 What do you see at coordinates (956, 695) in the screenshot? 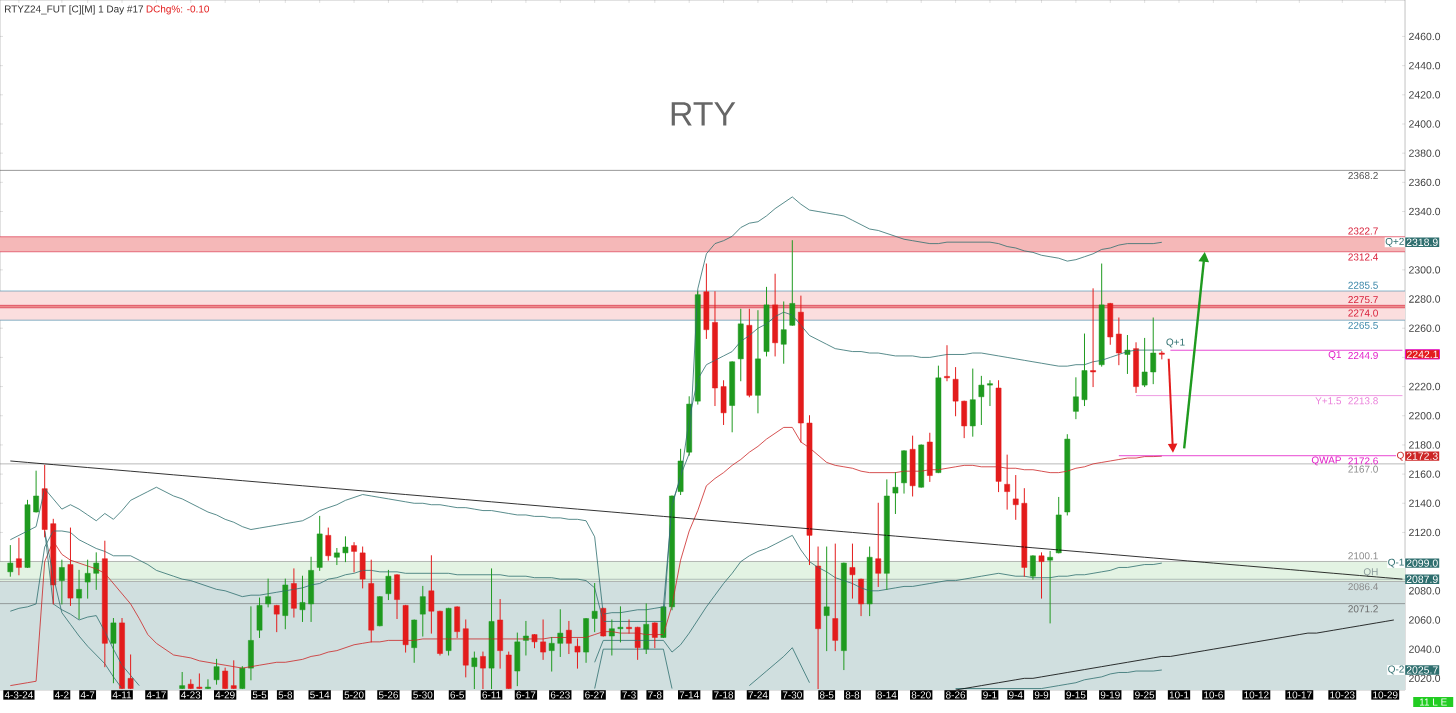
I see `x-tick-label: 8-26` at bounding box center [956, 695].